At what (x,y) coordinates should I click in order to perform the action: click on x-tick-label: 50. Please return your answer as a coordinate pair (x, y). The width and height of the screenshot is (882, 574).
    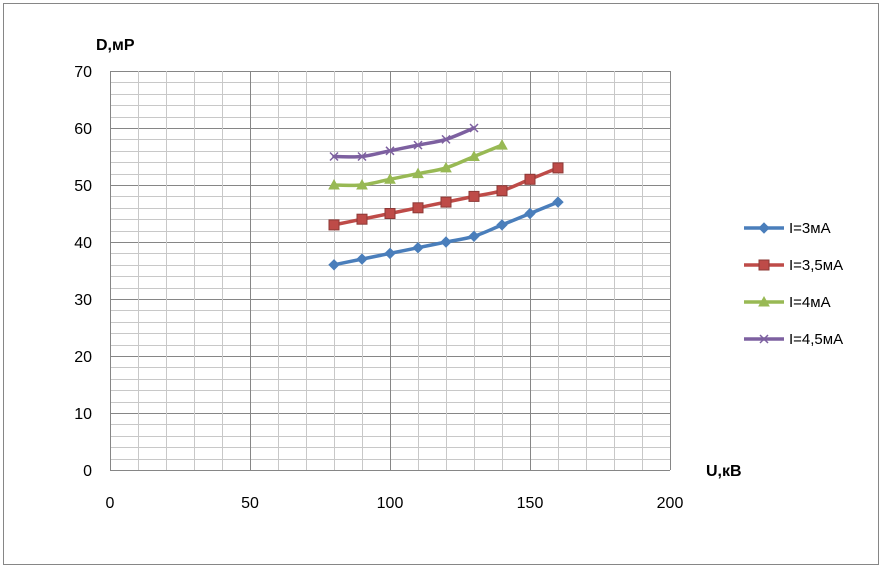
    Looking at the image, I should click on (250, 503).